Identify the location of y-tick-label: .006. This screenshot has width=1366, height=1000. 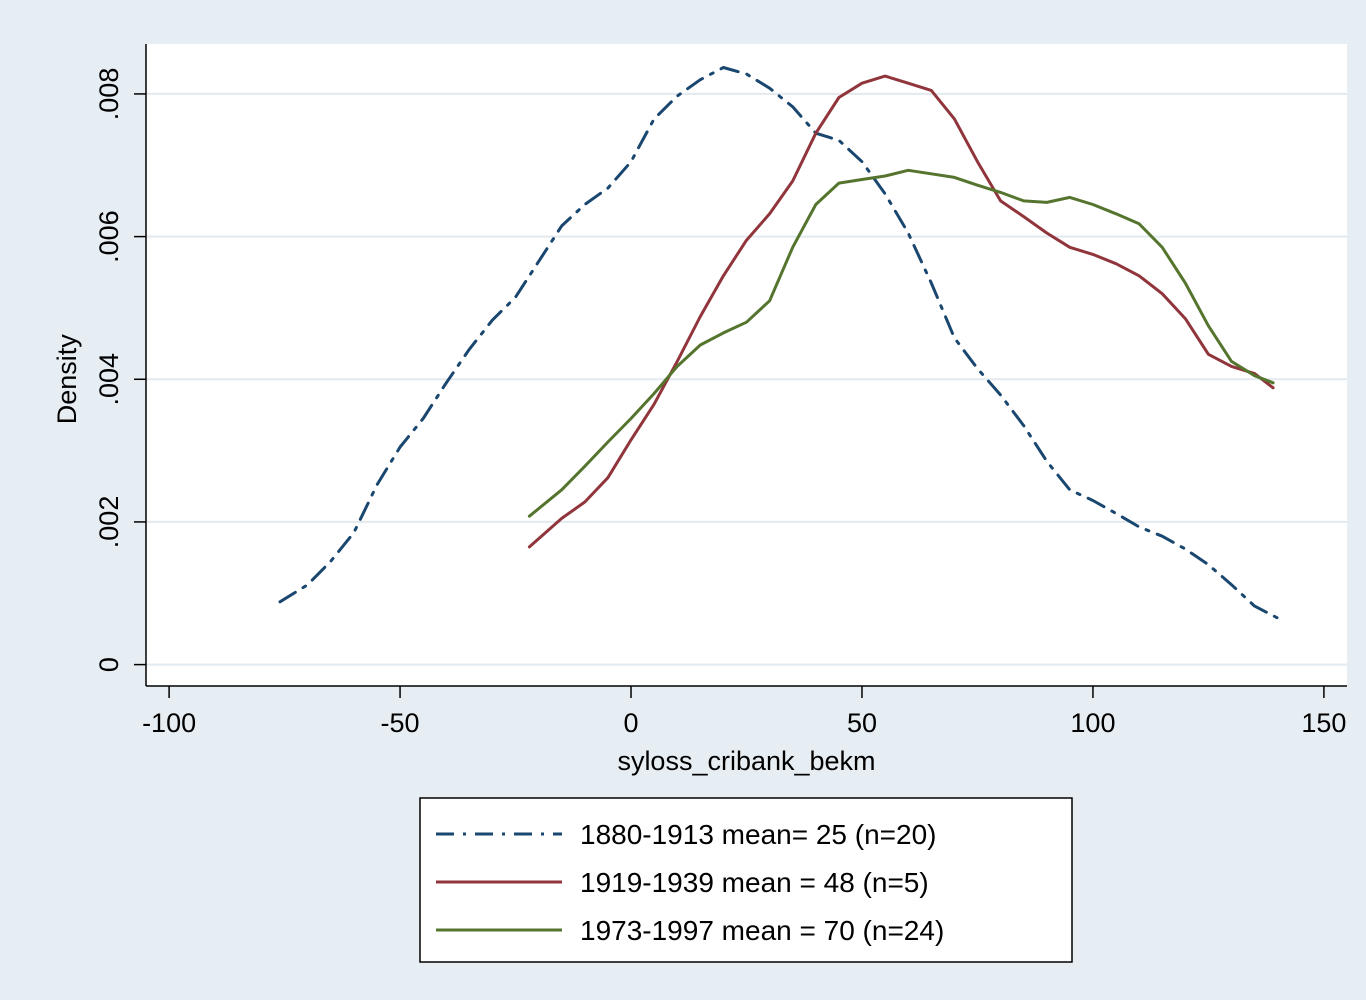
(109, 236).